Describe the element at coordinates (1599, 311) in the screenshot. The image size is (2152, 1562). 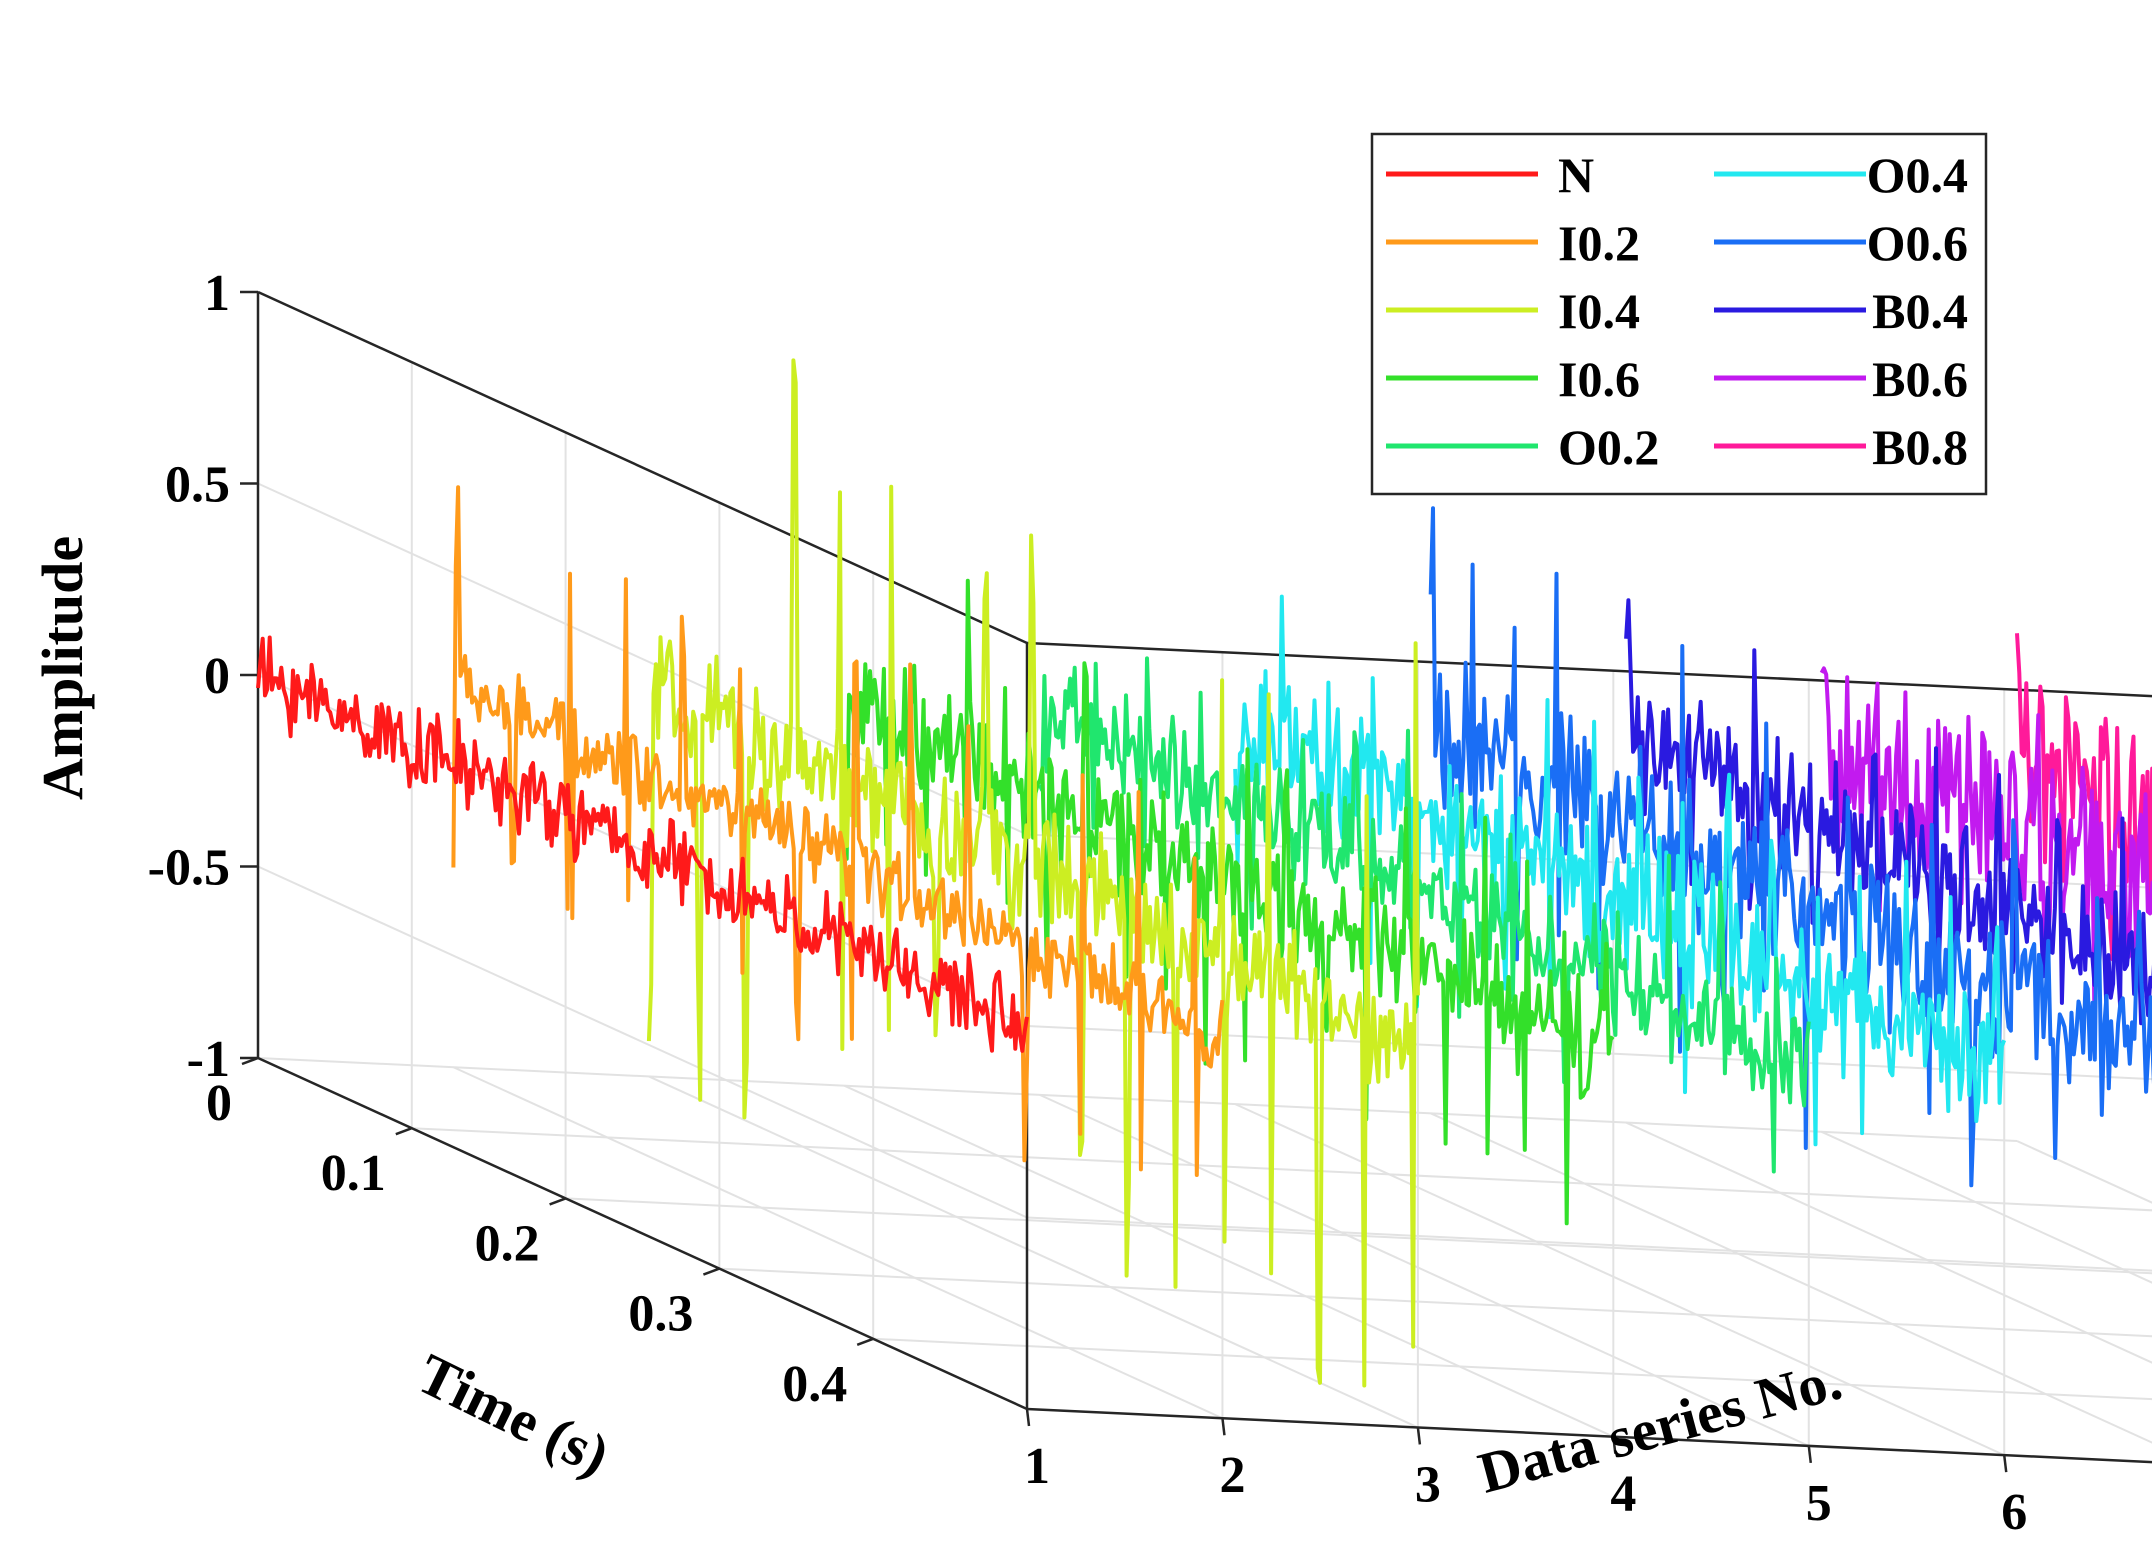
I see `legend-label: I0.4` at that location.